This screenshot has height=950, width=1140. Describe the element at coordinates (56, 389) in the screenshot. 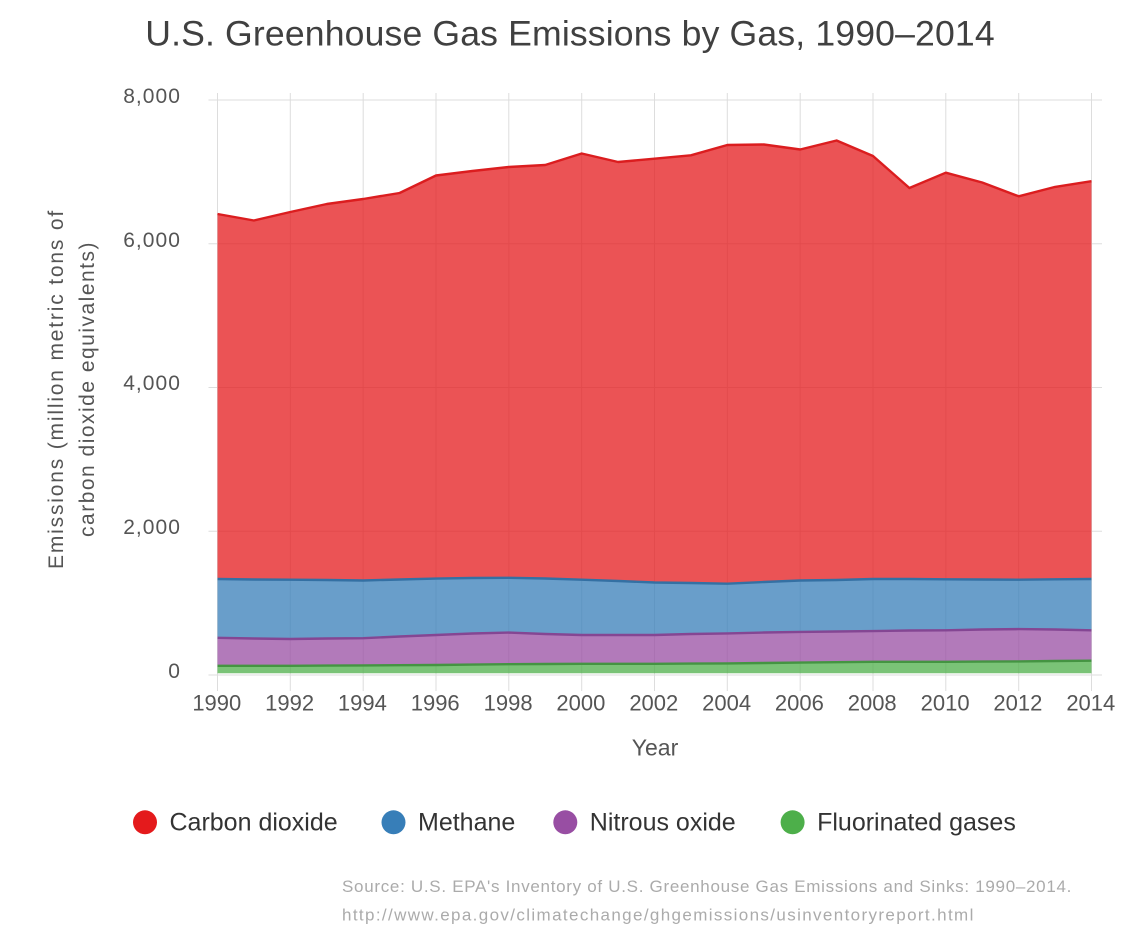

I see `svg-text:Emissions (million metric tons: Emissions (million metric tons of` at that location.